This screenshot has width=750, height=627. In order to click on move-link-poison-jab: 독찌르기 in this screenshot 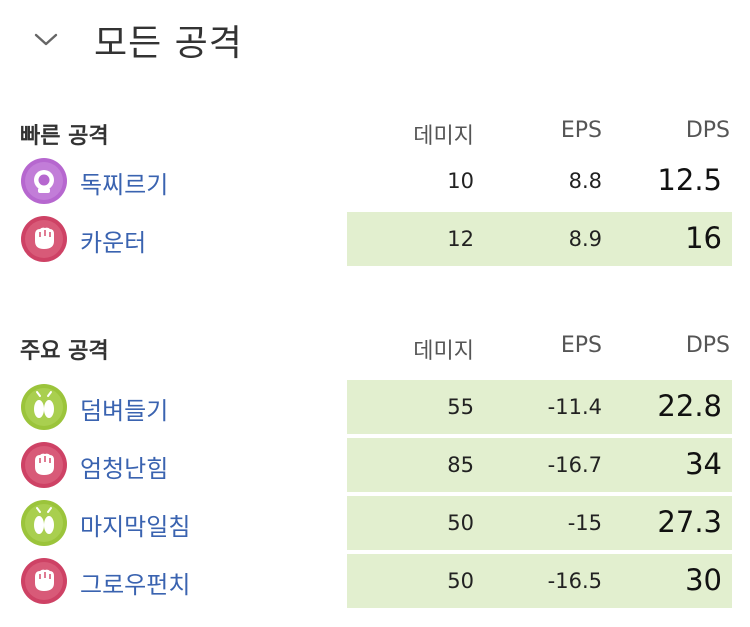, I will do `click(124, 185)`.